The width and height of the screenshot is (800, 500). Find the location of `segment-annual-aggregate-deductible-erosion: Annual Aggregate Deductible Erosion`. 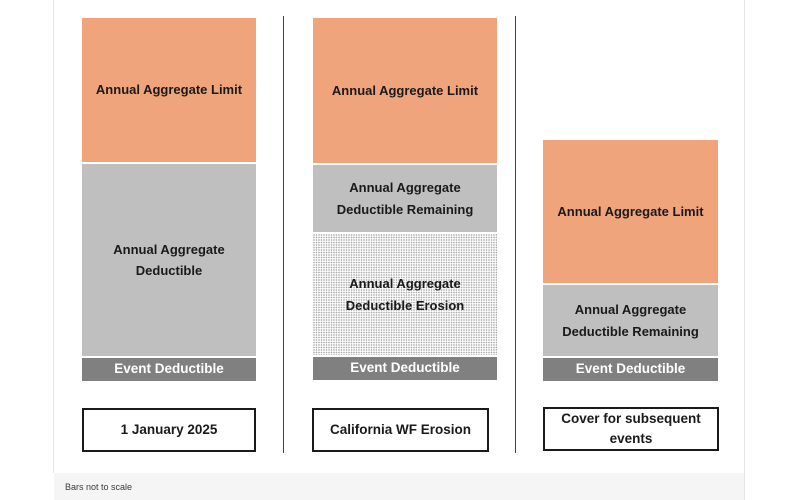

segment-annual-aggregate-deductible-erosion: Annual Aggregate Deductible Erosion is located at coordinates (405, 294).